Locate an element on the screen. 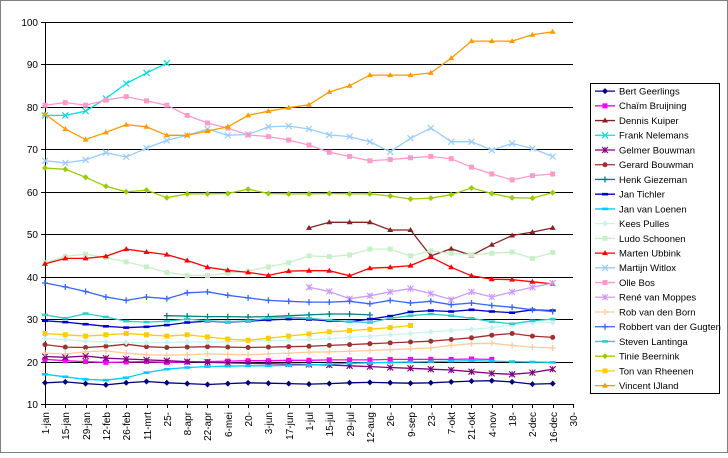 The image size is (728, 458). legend-item-martijn-witlox: Martijn Witlox is located at coordinates (635, 268).